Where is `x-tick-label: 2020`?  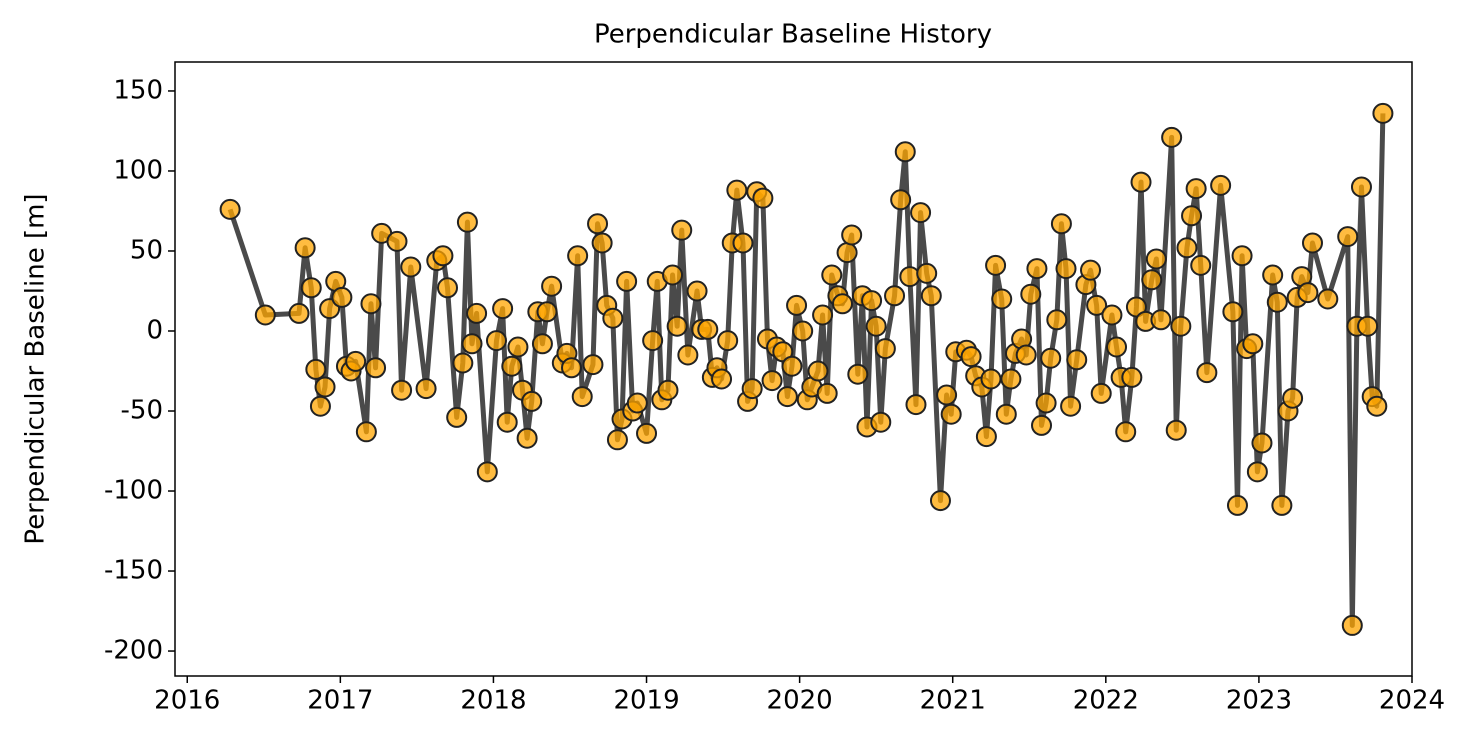
x-tick-label: 2020 is located at coordinates (800, 701).